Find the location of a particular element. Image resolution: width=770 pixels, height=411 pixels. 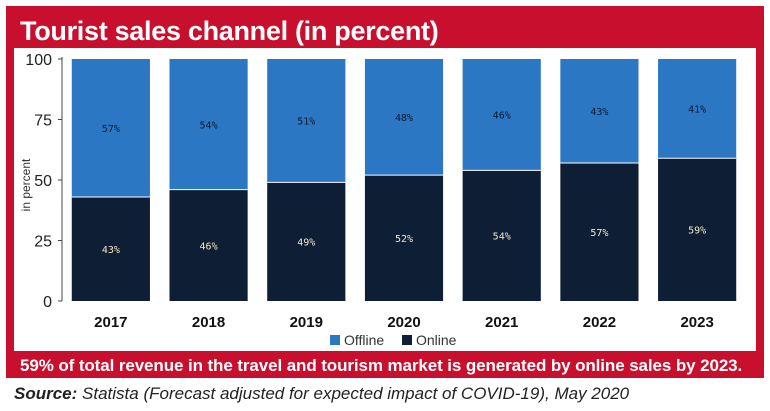

x-tick-label: 2017 is located at coordinates (110, 322).